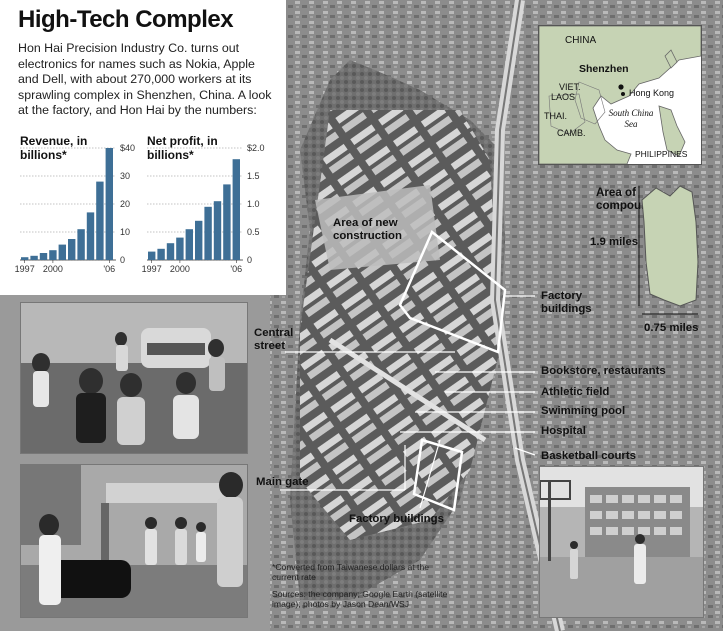 This screenshot has height=631, width=723. I want to click on revenue-y-tick-label: 0, so click(122, 260).